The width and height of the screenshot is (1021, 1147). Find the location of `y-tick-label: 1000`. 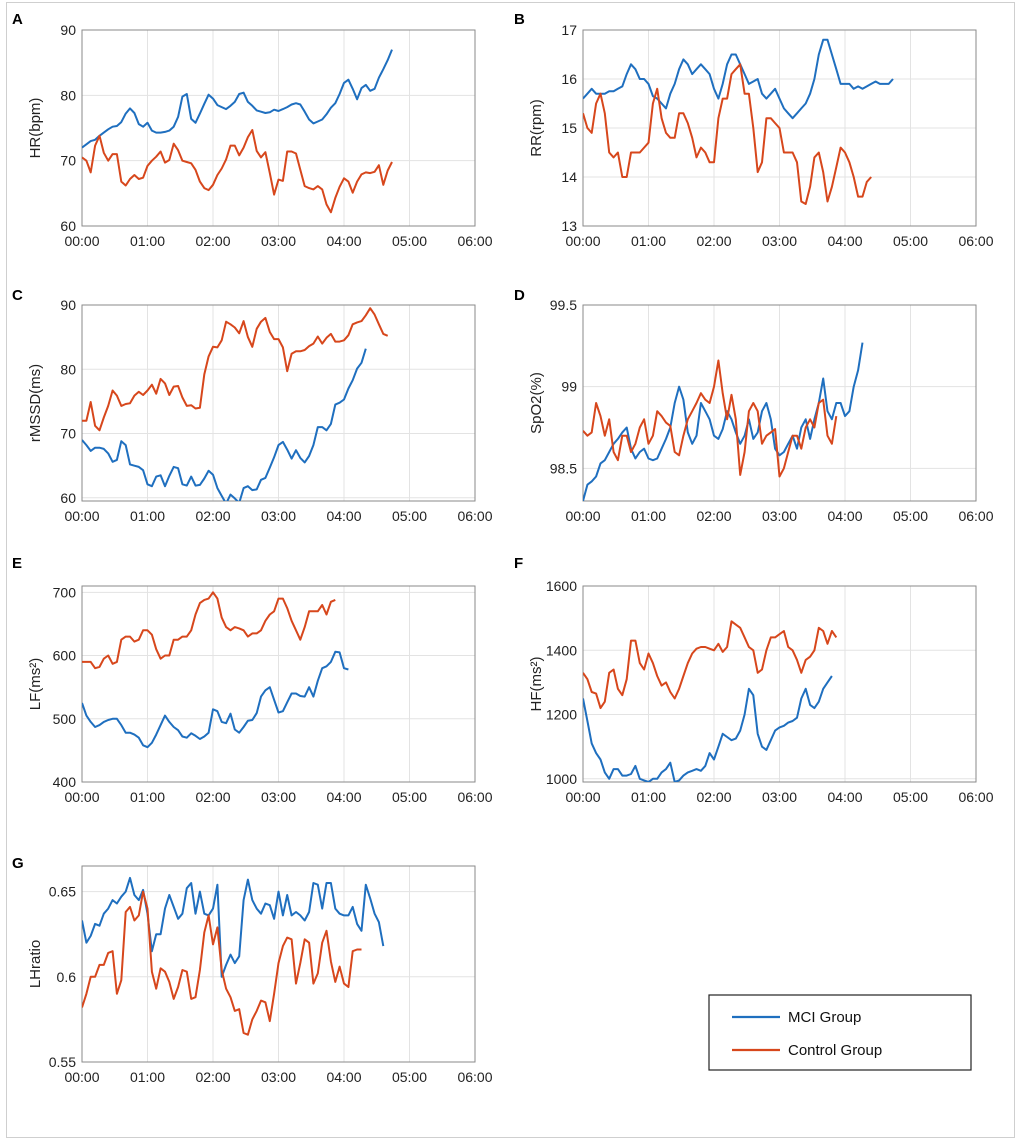

y-tick-label: 1000 is located at coordinates (561, 779).